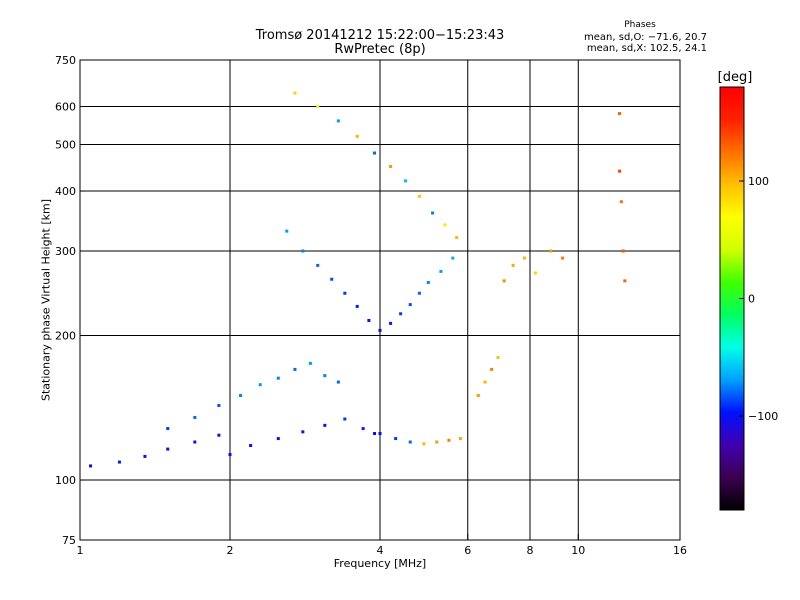 This screenshot has width=800, height=600. Describe the element at coordinates (65, 145) in the screenshot. I see `y-tick-label-5: 500` at that location.